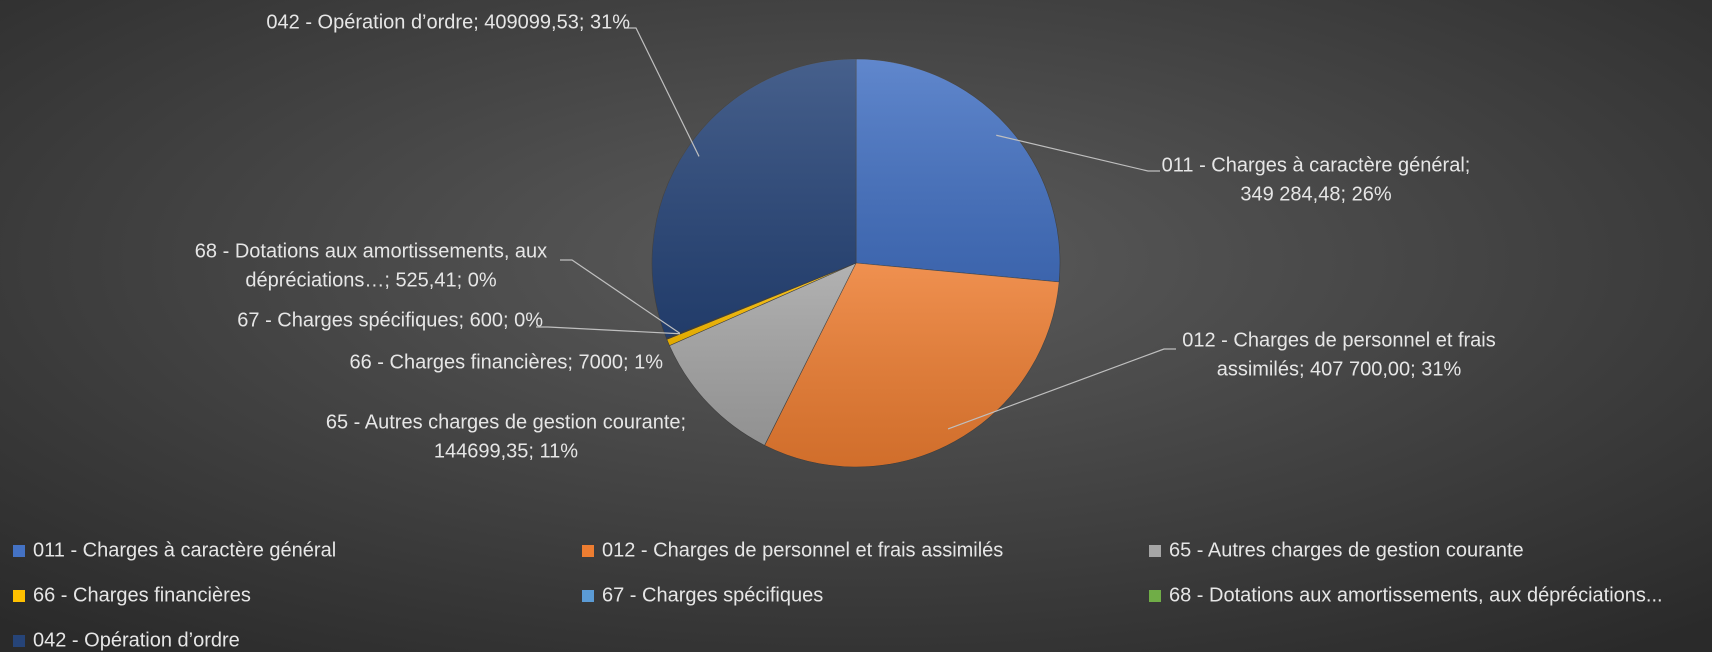 This screenshot has height=652, width=1712. I want to click on data-label: 349 284,48; 26%, so click(1315, 194).